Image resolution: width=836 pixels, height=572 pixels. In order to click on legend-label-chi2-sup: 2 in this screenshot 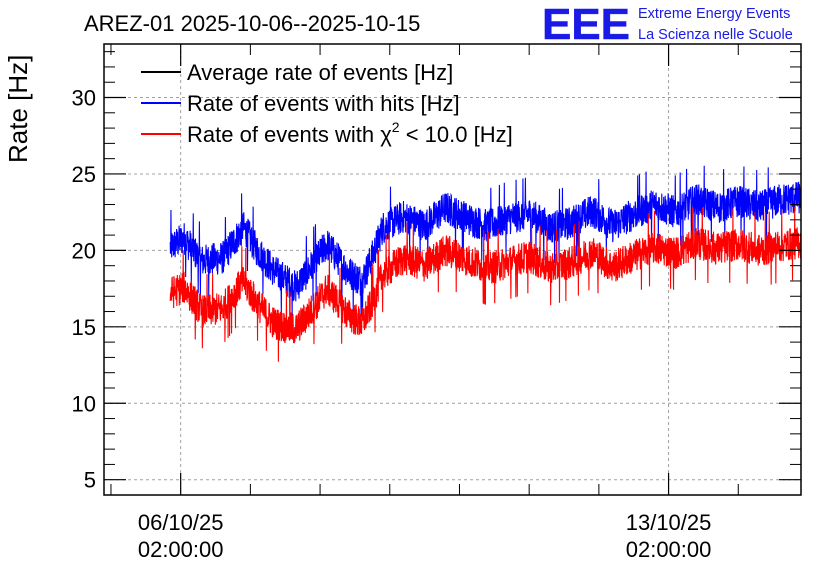, I will do `click(396, 127)`.